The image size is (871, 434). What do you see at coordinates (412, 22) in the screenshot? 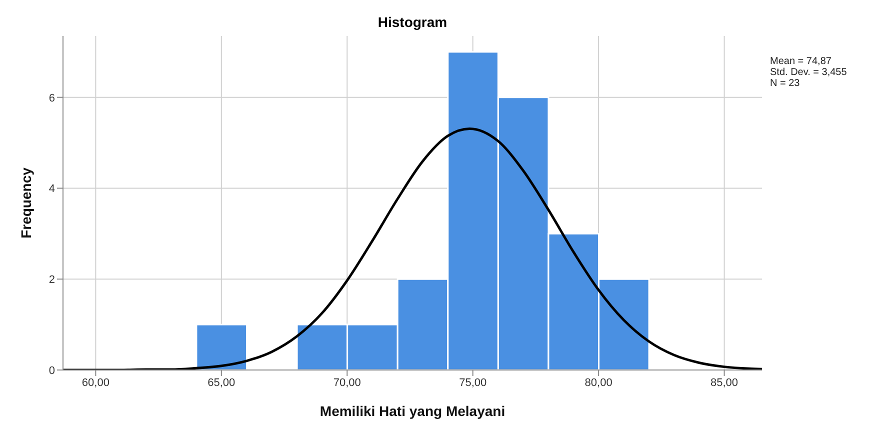
I see `chart-title: Histogram` at bounding box center [412, 22].